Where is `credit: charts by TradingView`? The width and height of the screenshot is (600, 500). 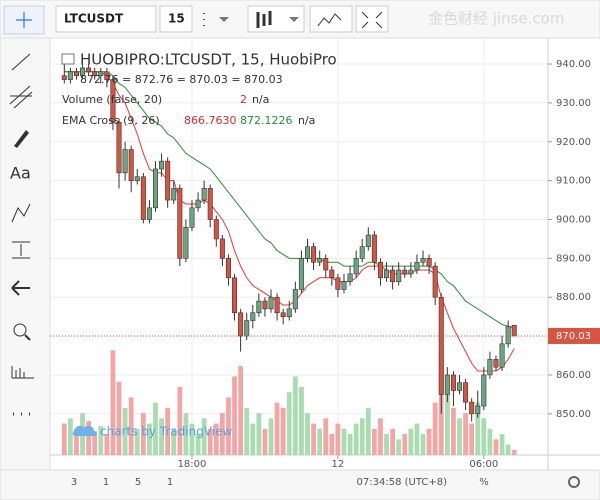 credit: charts by TradingView is located at coordinates (166, 432).